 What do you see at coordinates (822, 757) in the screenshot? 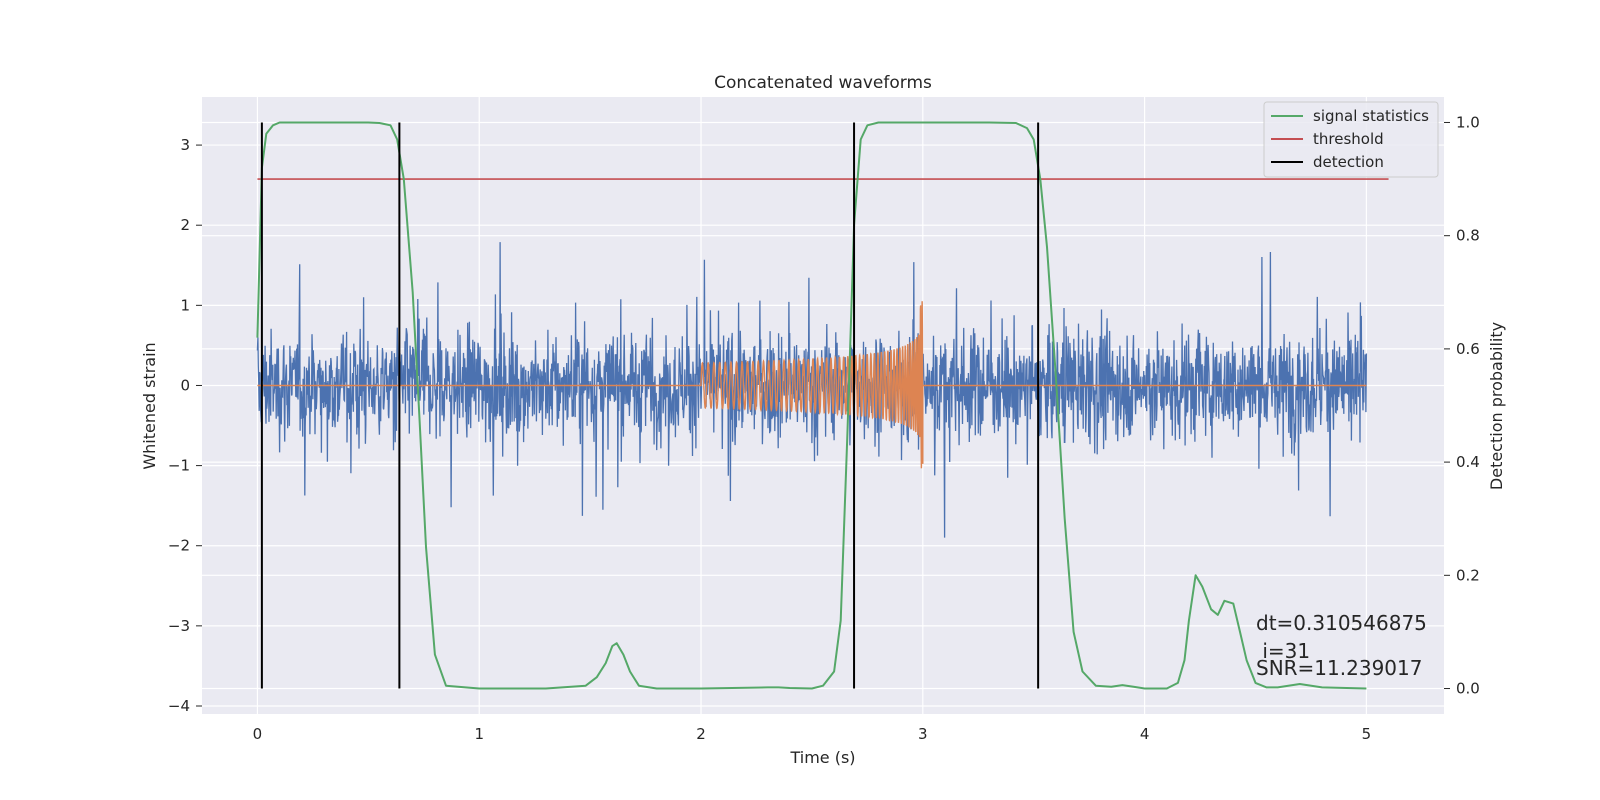
I see `x-axis-label: Time (s)` at bounding box center [822, 757].